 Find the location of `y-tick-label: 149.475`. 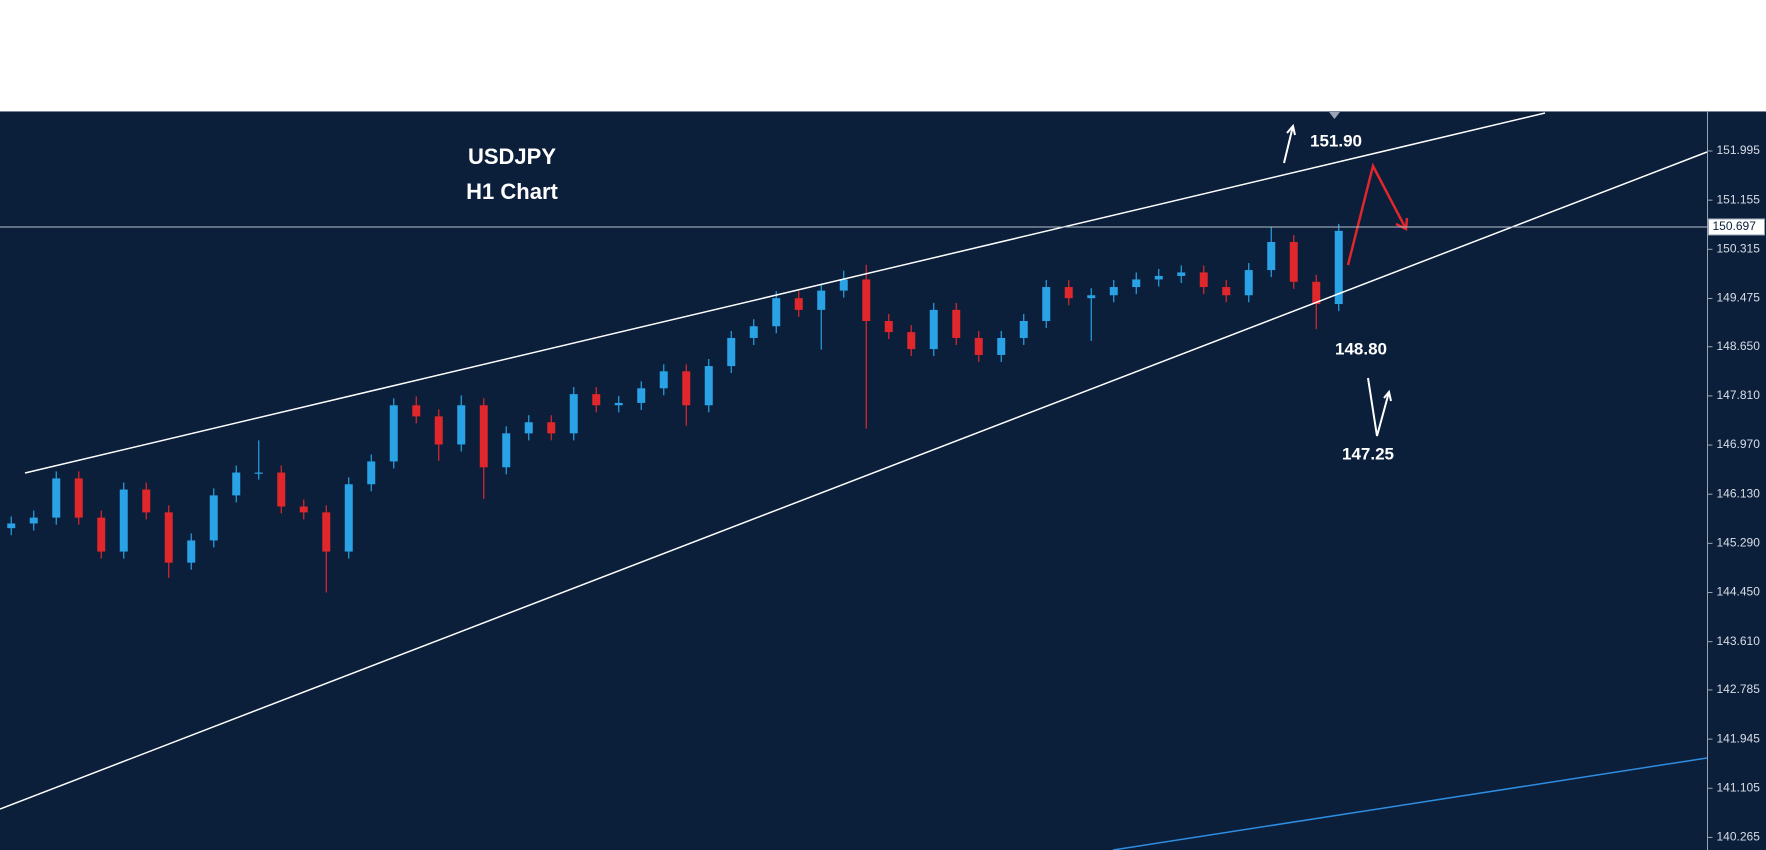

y-tick-label: 149.475 is located at coordinates (1739, 298).